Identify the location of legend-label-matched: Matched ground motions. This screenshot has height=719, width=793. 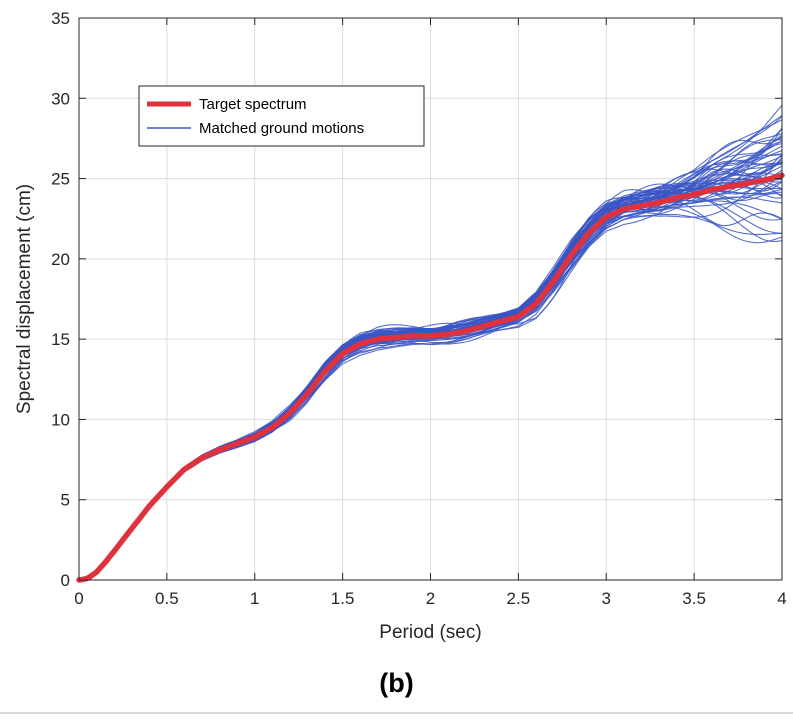
(281, 128).